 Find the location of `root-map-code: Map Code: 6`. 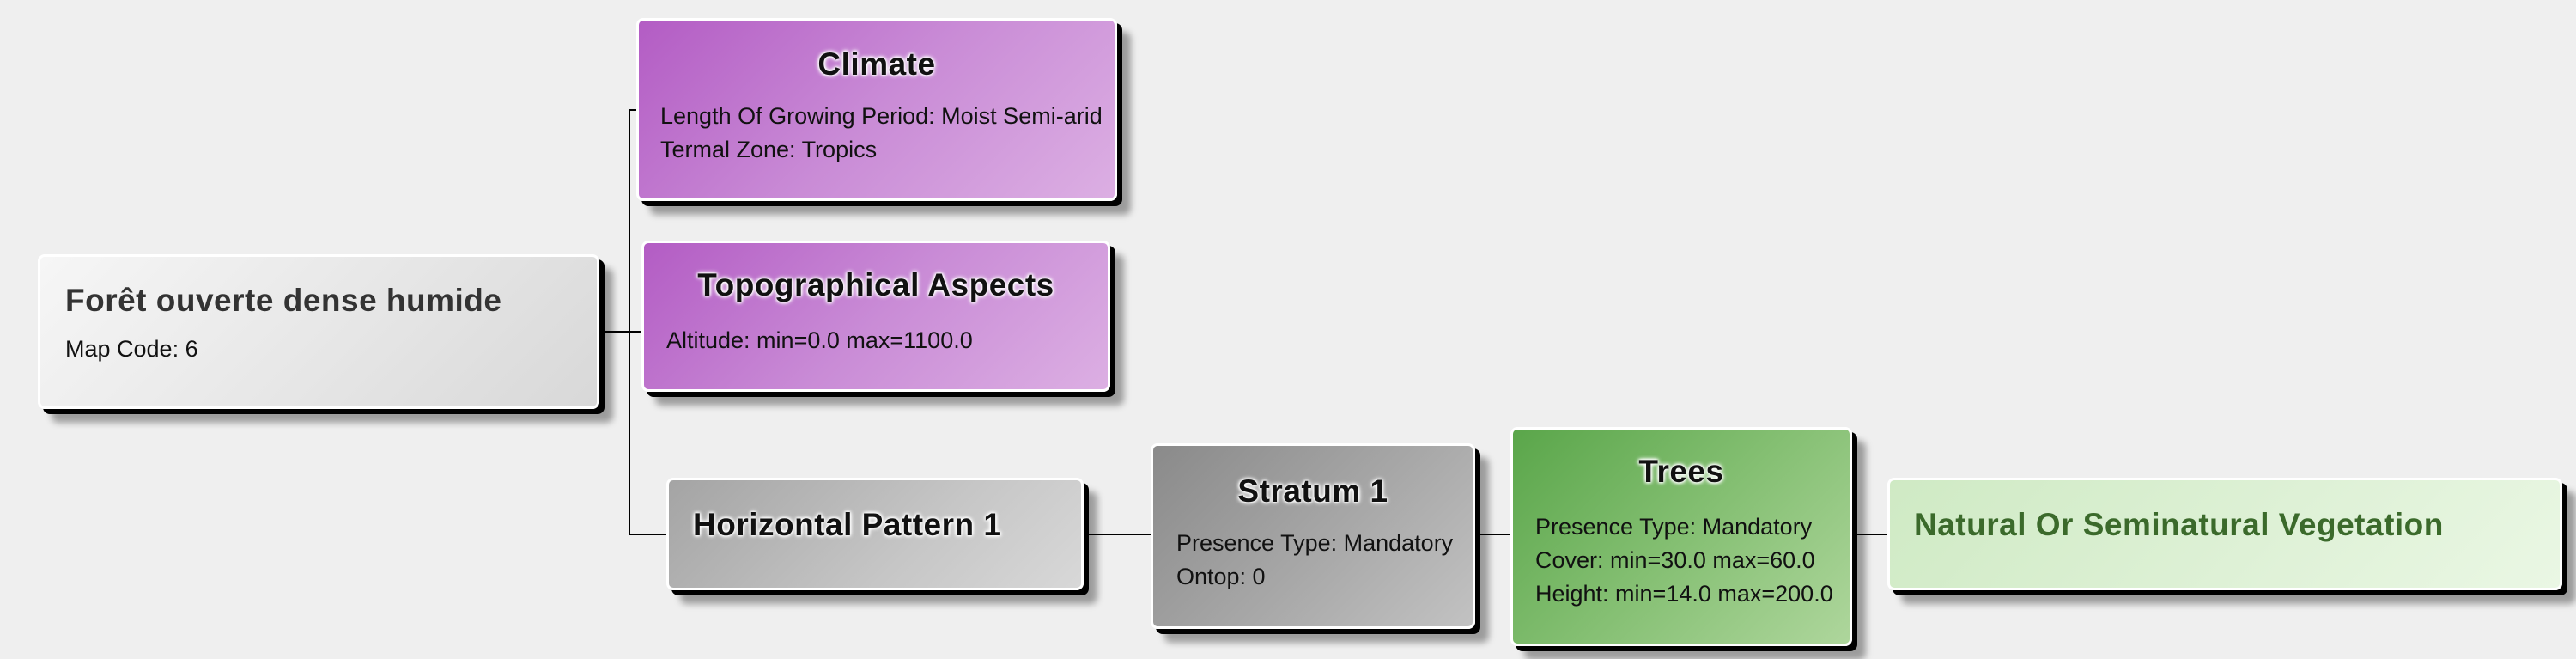

root-map-code: Map Code: 6 is located at coordinates (132, 349).